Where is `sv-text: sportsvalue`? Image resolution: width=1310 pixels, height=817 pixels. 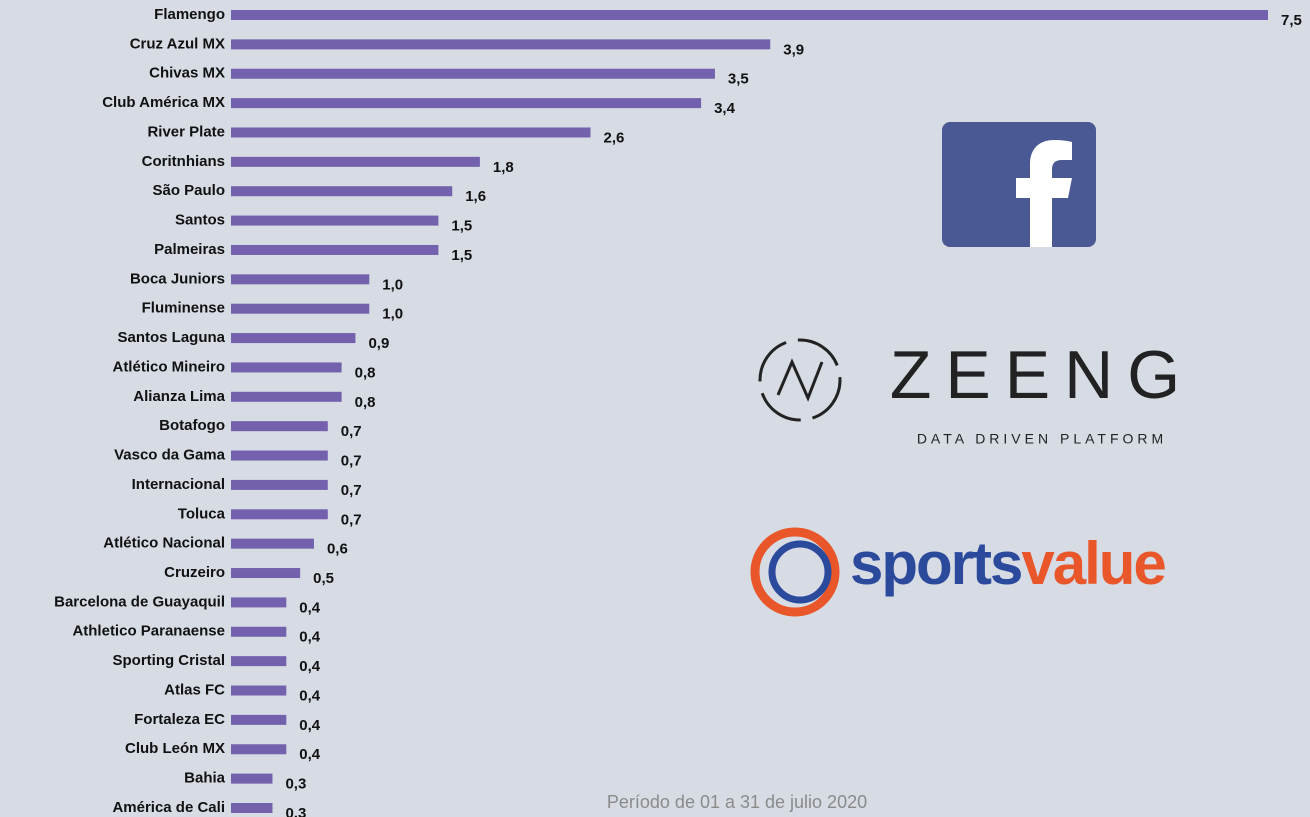
sv-text: sportsvalue is located at coordinates (1007, 563).